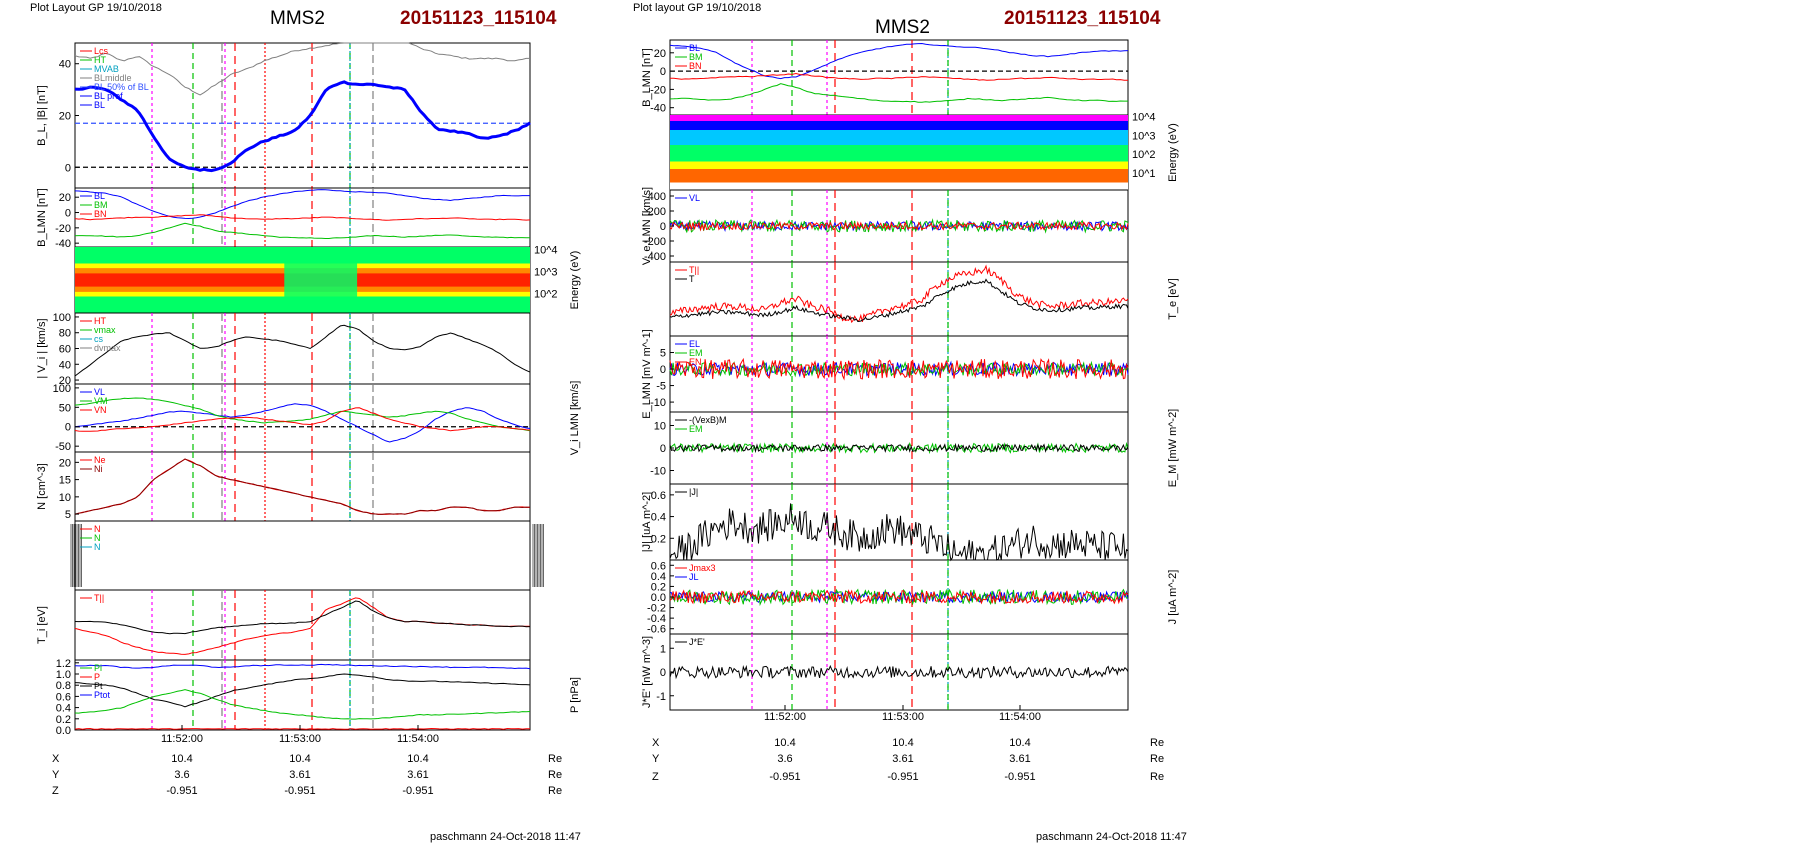 This screenshot has width=1804, height=843. What do you see at coordinates (101, 401) in the screenshot?
I see `legend-label: VM` at bounding box center [101, 401].